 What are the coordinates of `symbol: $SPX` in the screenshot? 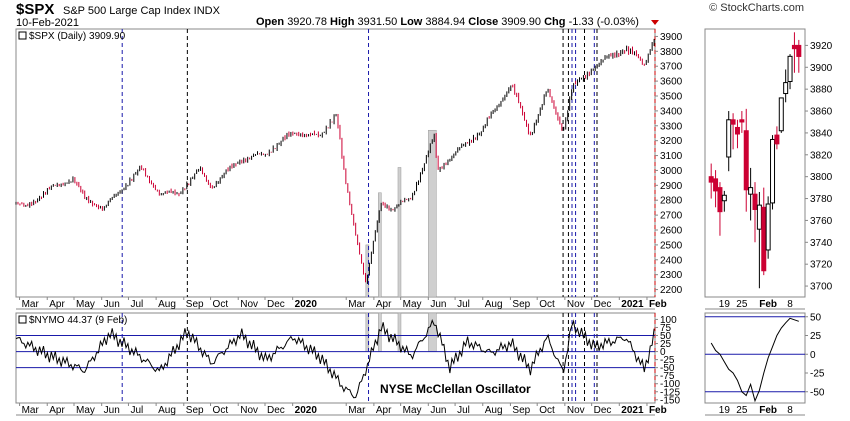 It's located at (35, 9).